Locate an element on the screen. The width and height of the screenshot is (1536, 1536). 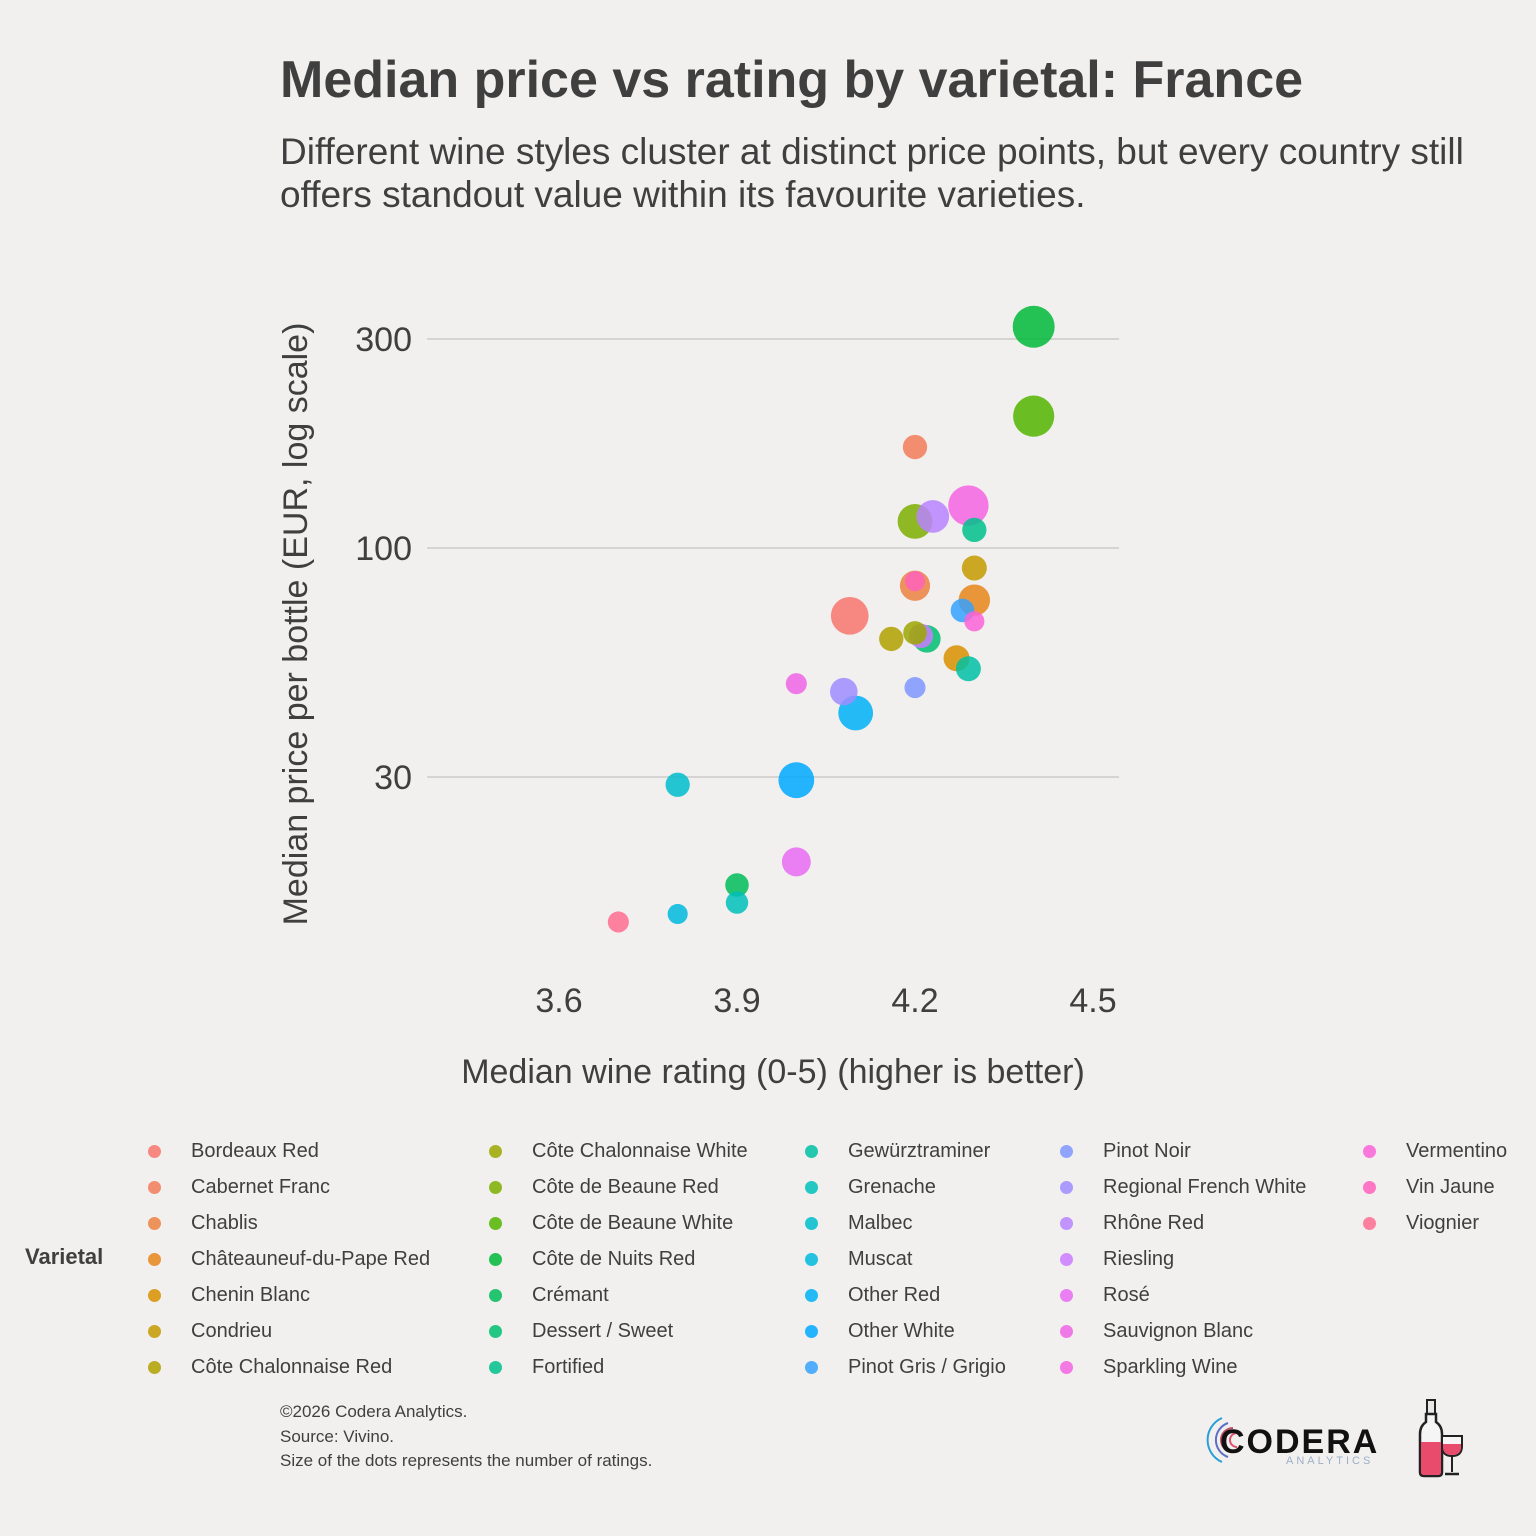
legend-item: Fortified is located at coordinates (546, 1367).